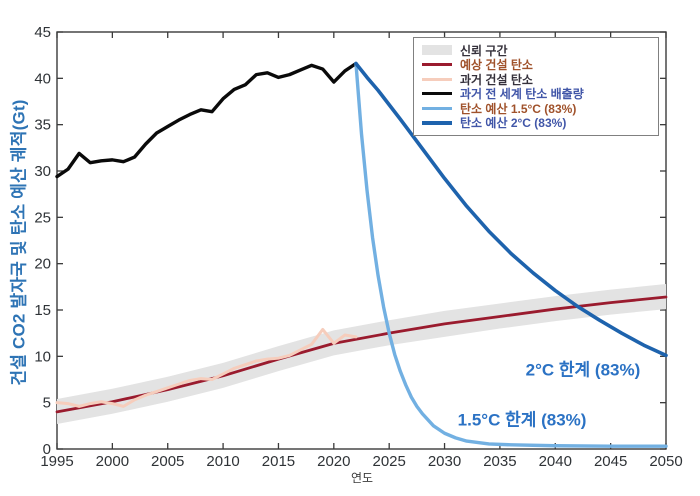 This screenshot has width=700, height=496. What do you see at coordinates (167, 461) in the screenshot?
I see `x-tick-label: 2005` at bounding box center [167, 461].